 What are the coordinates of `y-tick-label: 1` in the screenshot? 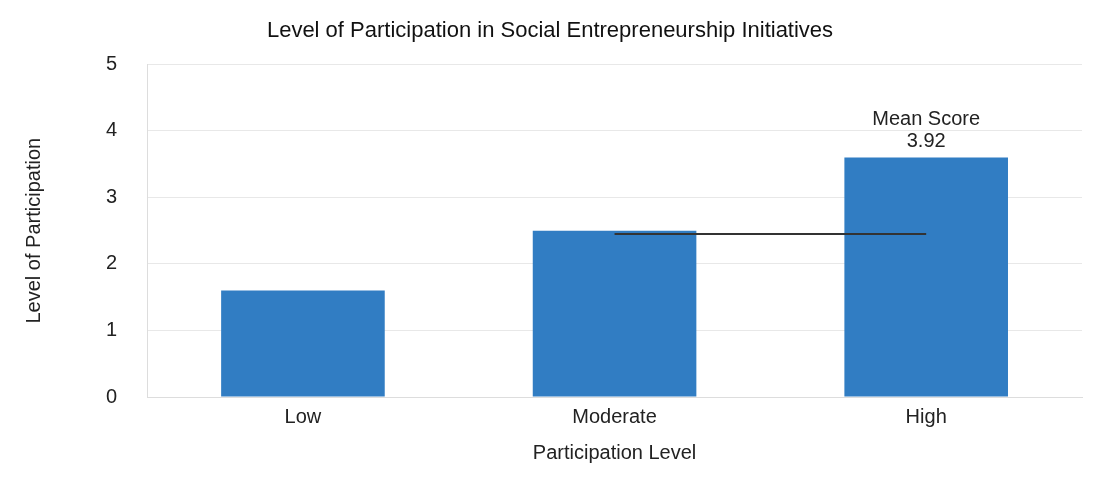 It's located at (112, 329).